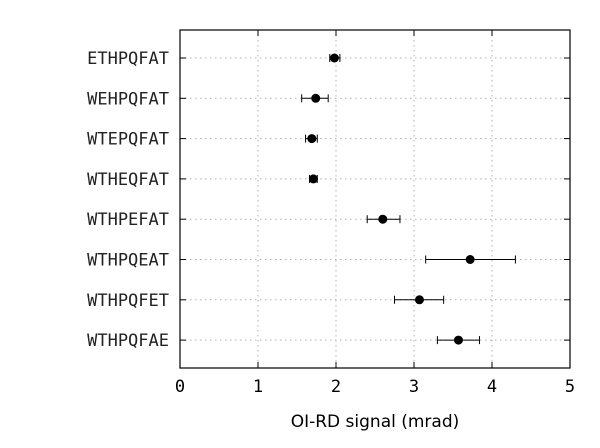 Image resolution: width=600 pixels, height=448 pixels. What do you see at coordinates (128, 301) in the screenshot?
I see `category-label: WTHPQFET` at bounding box center [128, 301].